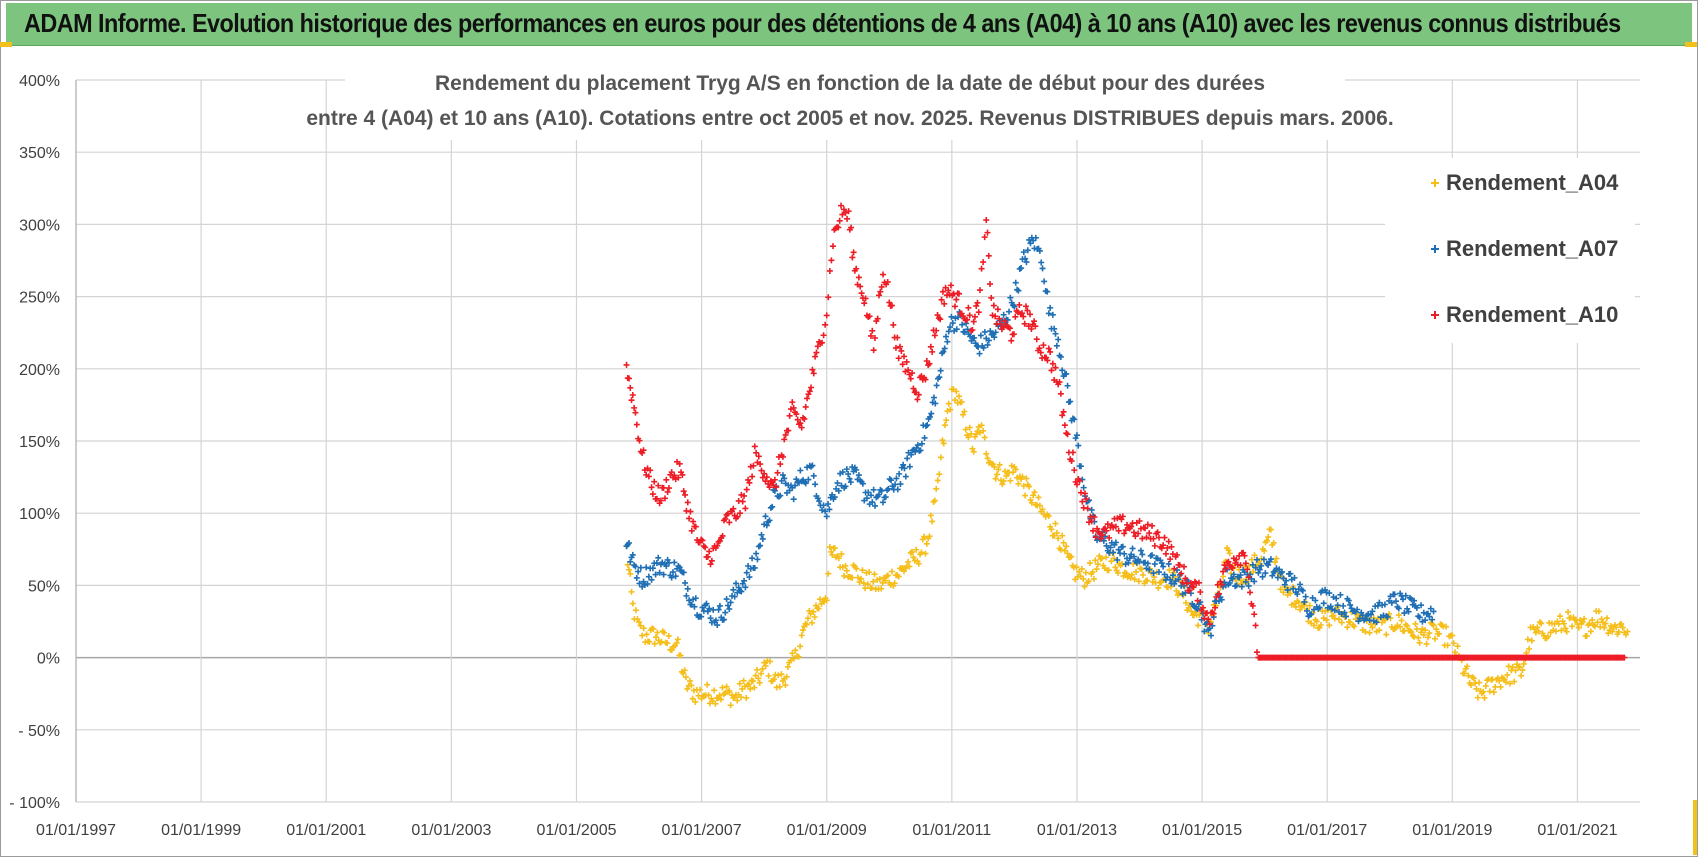  I want to click on x-tick-label: 01/01/2011, so click(951, 830).